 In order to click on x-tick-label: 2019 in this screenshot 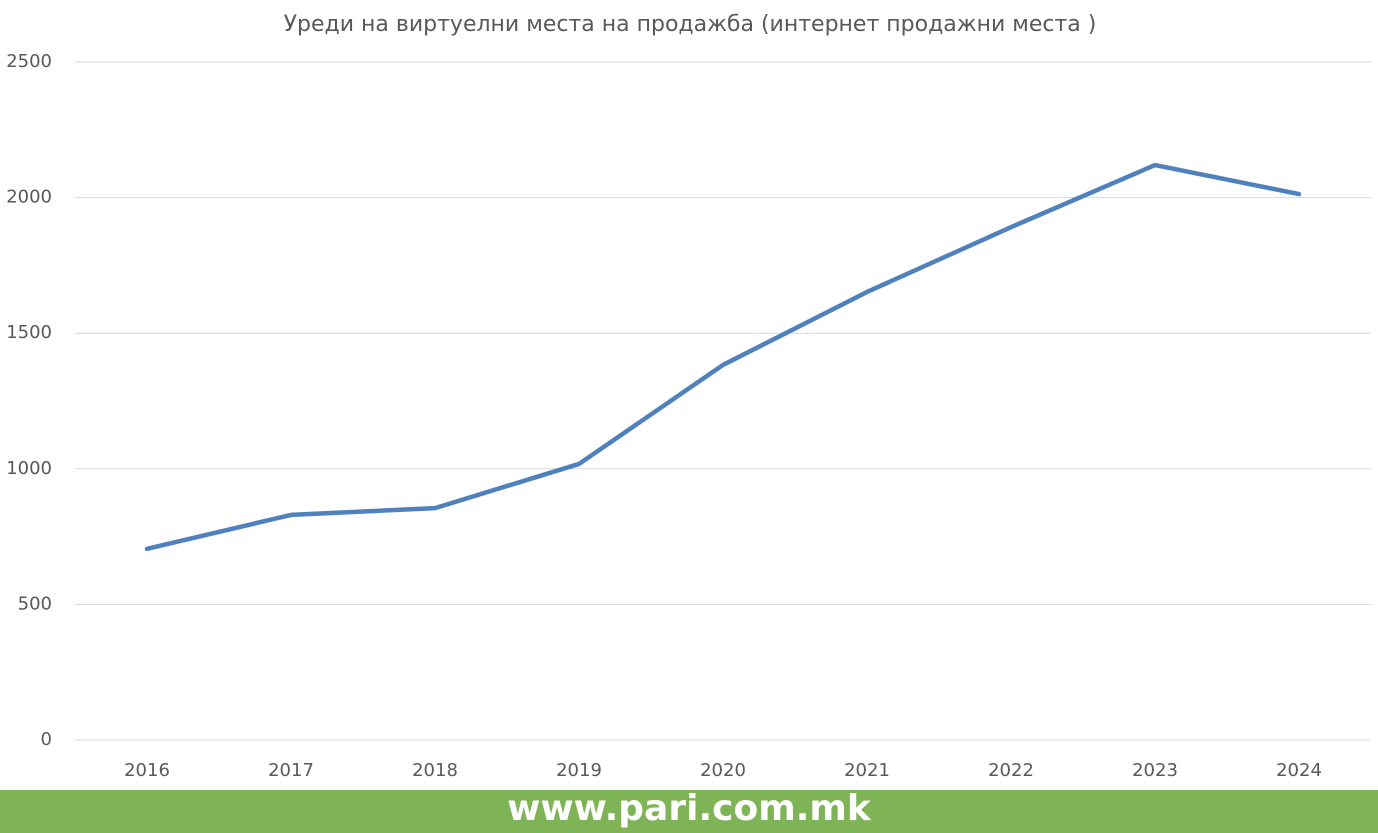, I will do `click(579, 770)`.